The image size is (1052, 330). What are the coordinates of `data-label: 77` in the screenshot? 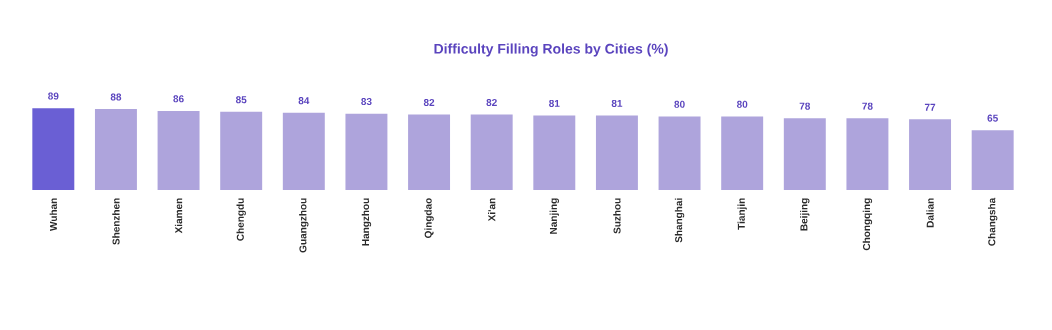 It's located at (930, 107).